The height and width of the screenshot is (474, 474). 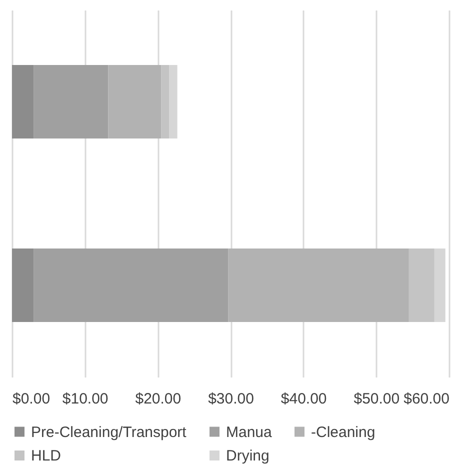 What do you see at coordinates (427, 399) in the screenshot?
I see `x-tick-label: $60.00` at bounding box center [427, 399].